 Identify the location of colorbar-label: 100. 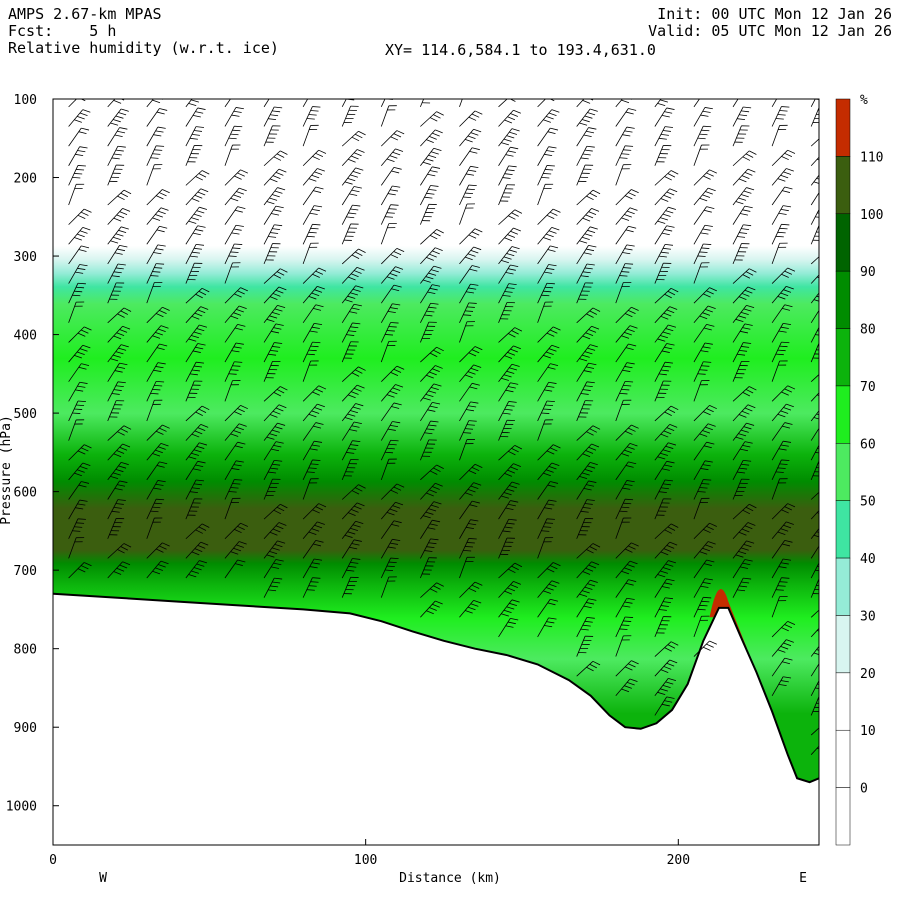
(871, 215).